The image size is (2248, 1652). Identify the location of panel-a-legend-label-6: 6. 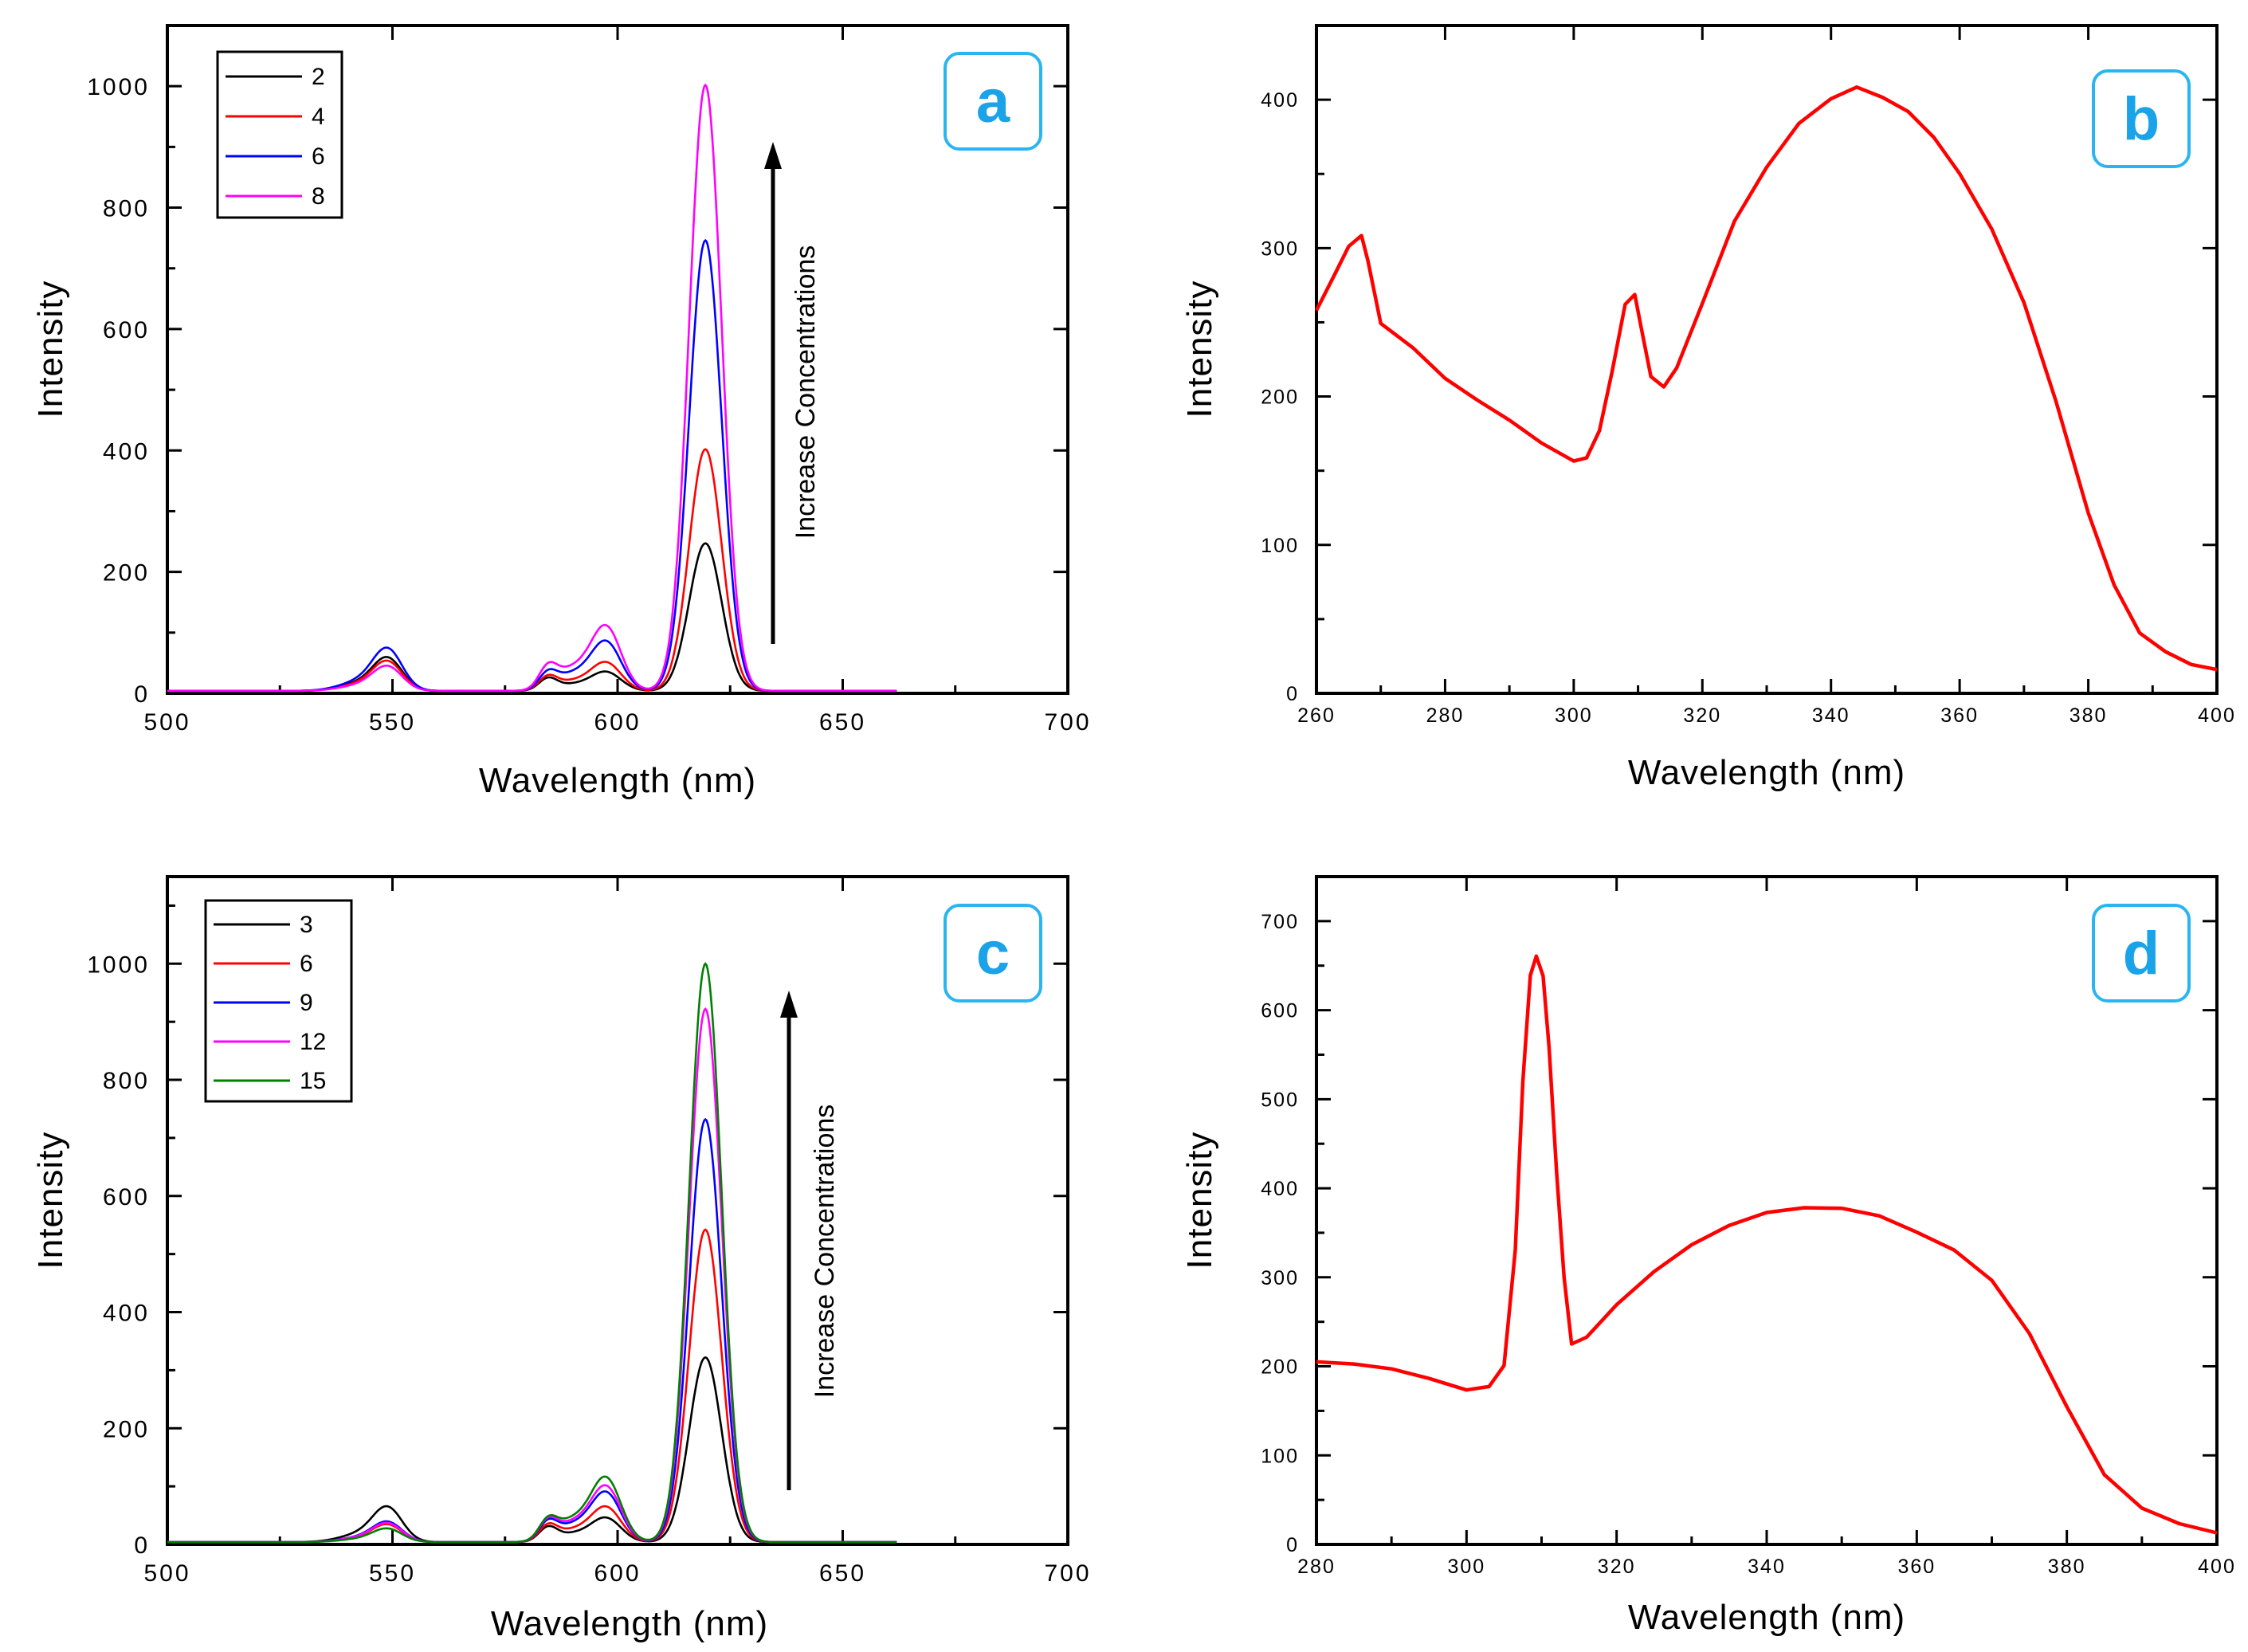
(319, 156).